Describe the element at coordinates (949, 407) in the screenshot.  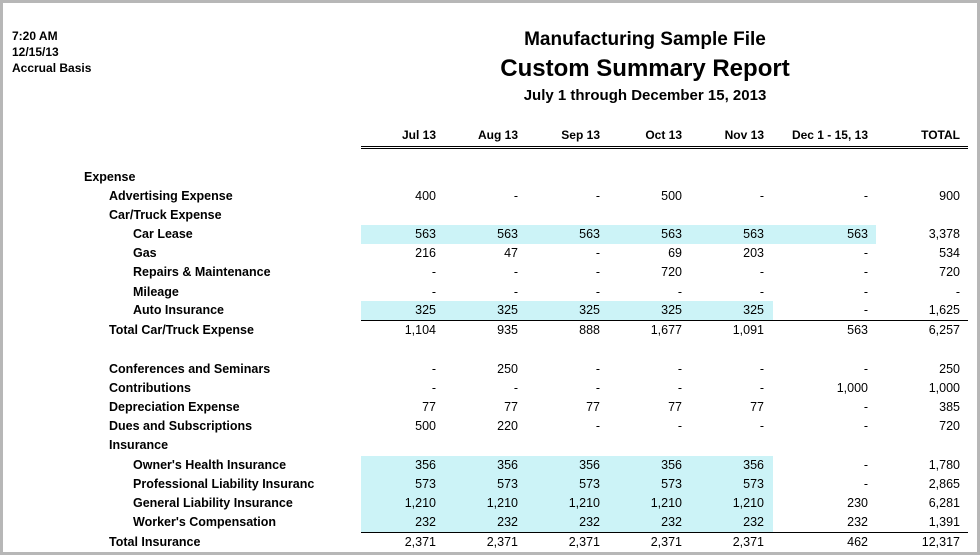
I see `value-cell: 385` at that location.